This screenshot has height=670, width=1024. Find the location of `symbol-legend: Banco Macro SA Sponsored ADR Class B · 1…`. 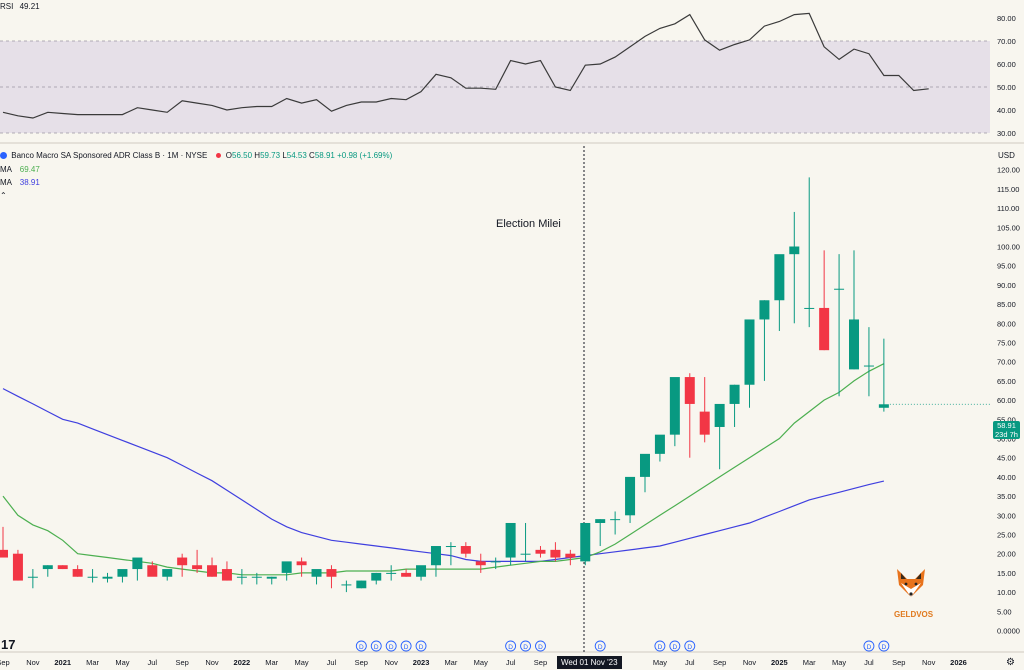

symbol-legend: Banco Macro SA Sponsored ADR Class B · 1… is located at coordinates (196, 155).